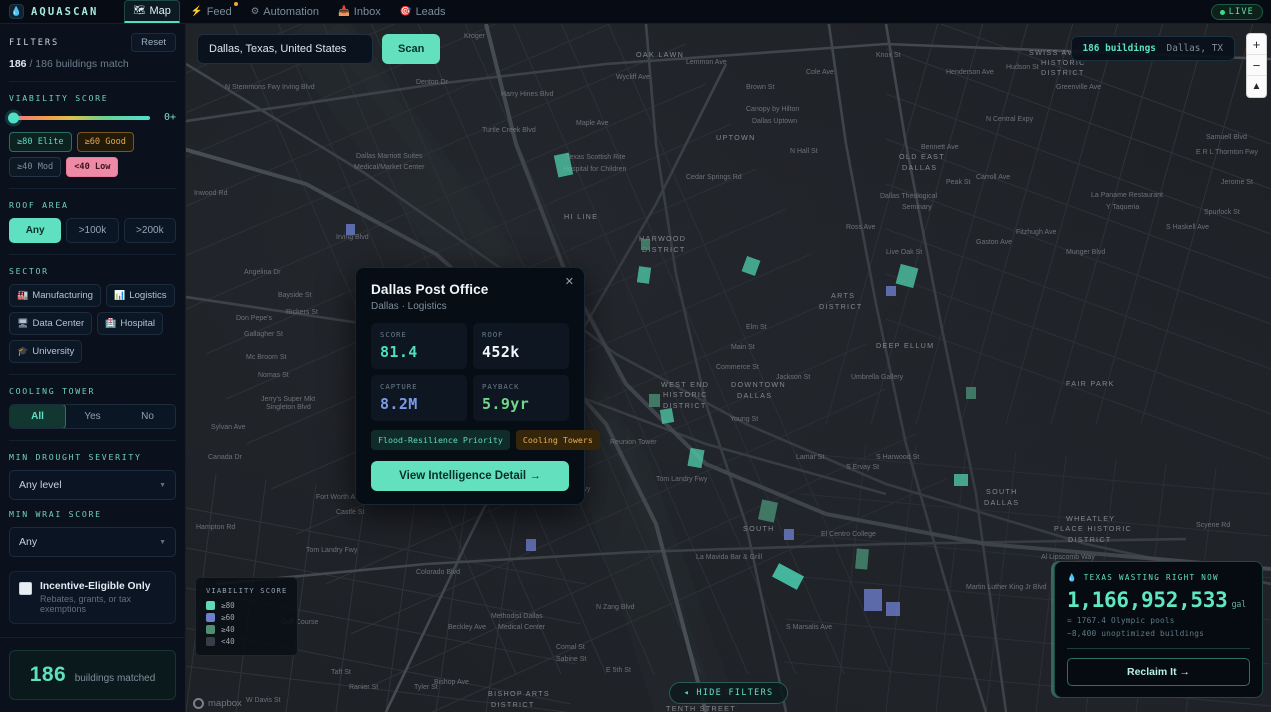 Image resolution: width=1271 pixels, height=712 pixels. What do you see at coordinates (409, 306) in the screenshot?
I see `popup-subtitle: Dallas · Logistics` at bounding box center [409, 306].